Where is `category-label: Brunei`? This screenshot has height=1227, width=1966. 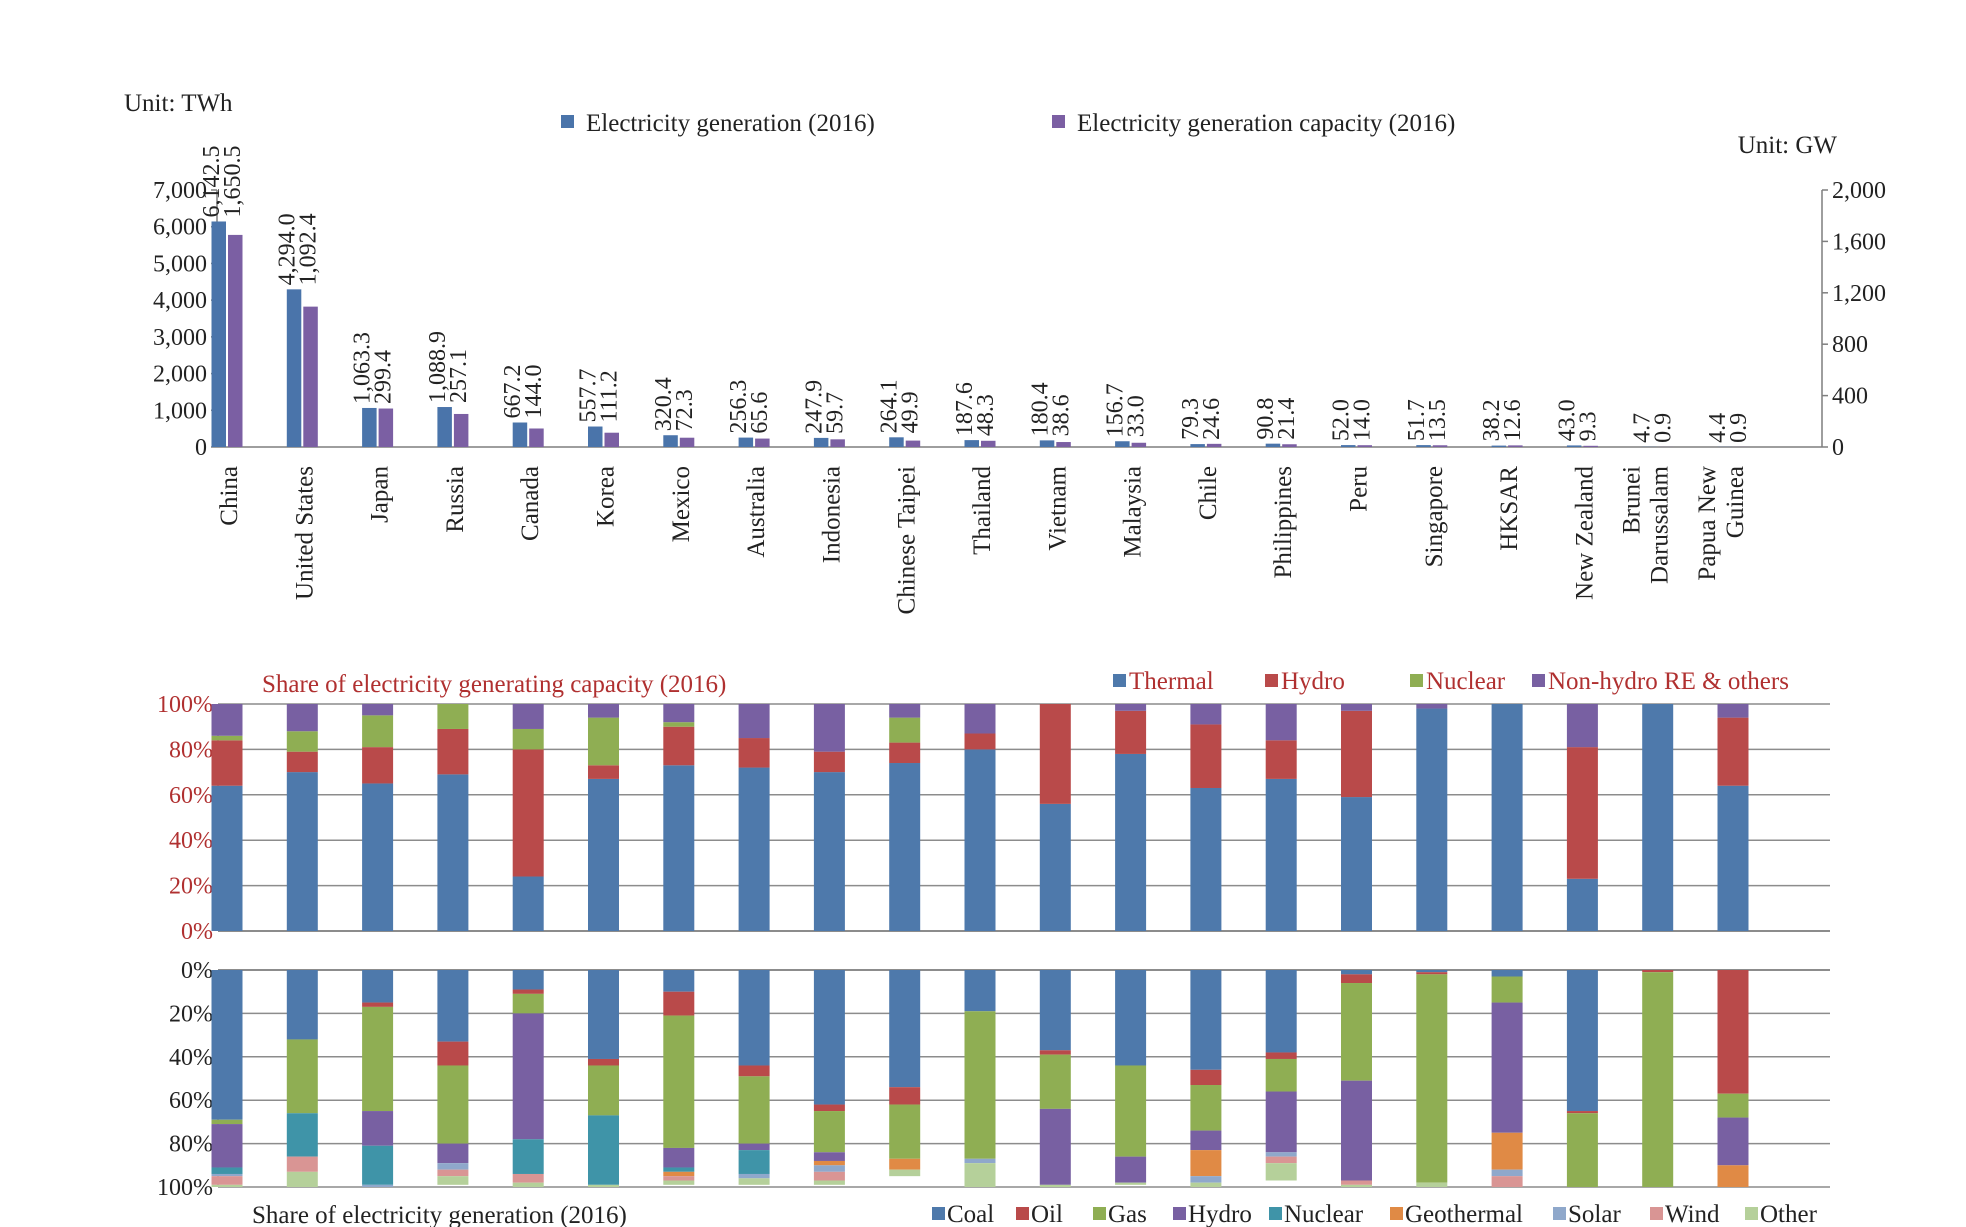
category-label: Brunei is located at coordinates (1632, 500).